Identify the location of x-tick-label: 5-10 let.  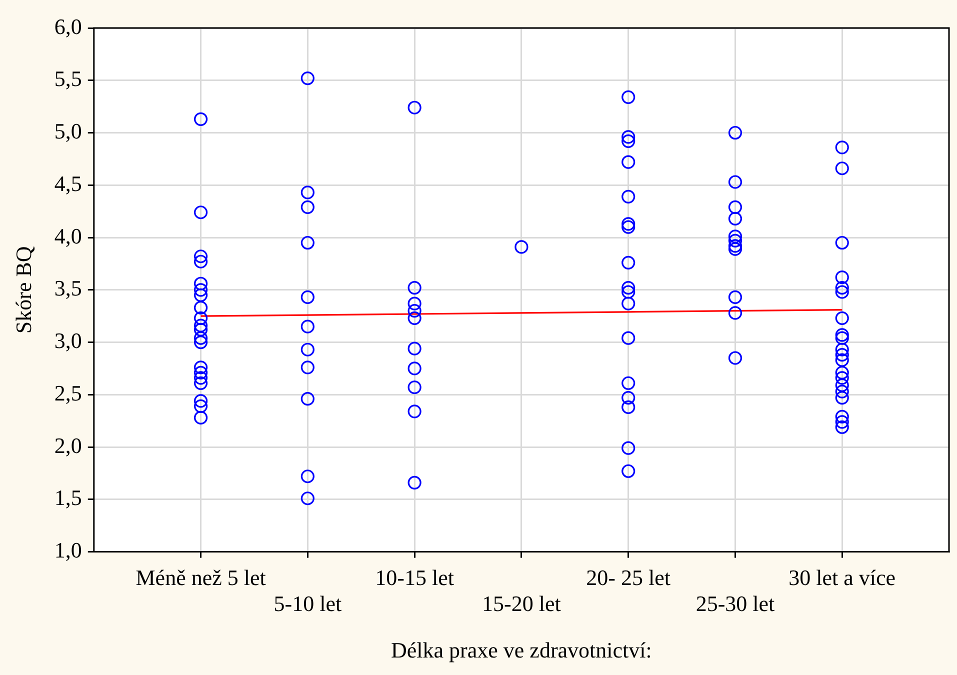
(308, 603).